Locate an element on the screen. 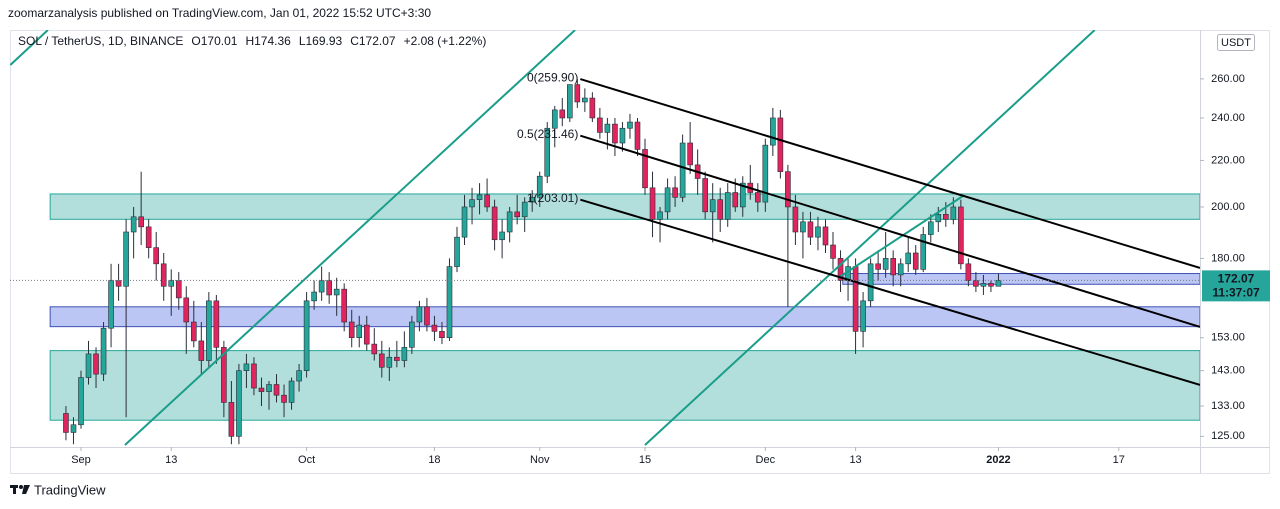  y-tick-label: 260.00 is located at coordinates (1228, 79).